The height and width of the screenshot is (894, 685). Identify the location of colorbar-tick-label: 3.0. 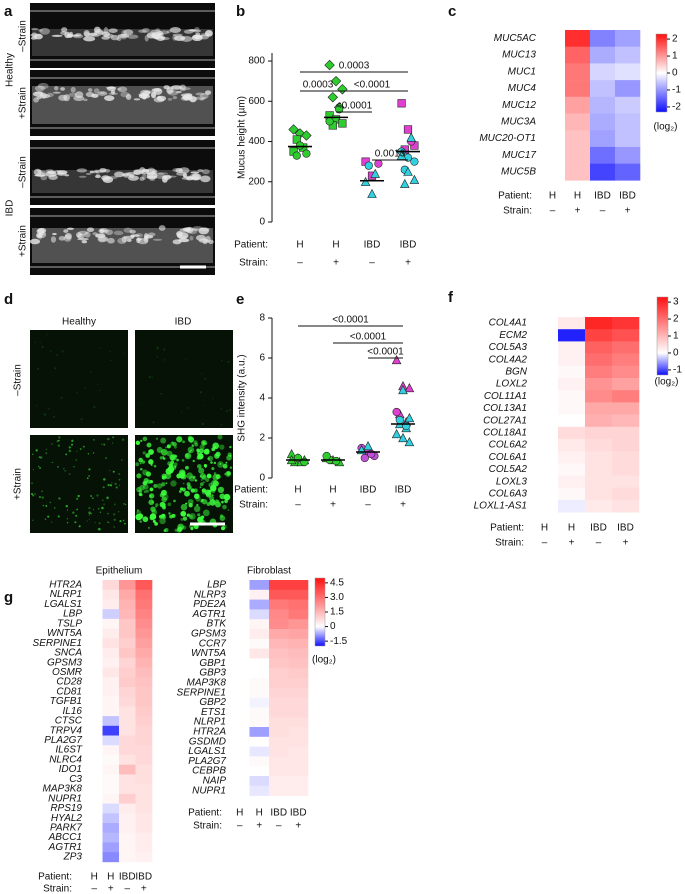
(337, 597).